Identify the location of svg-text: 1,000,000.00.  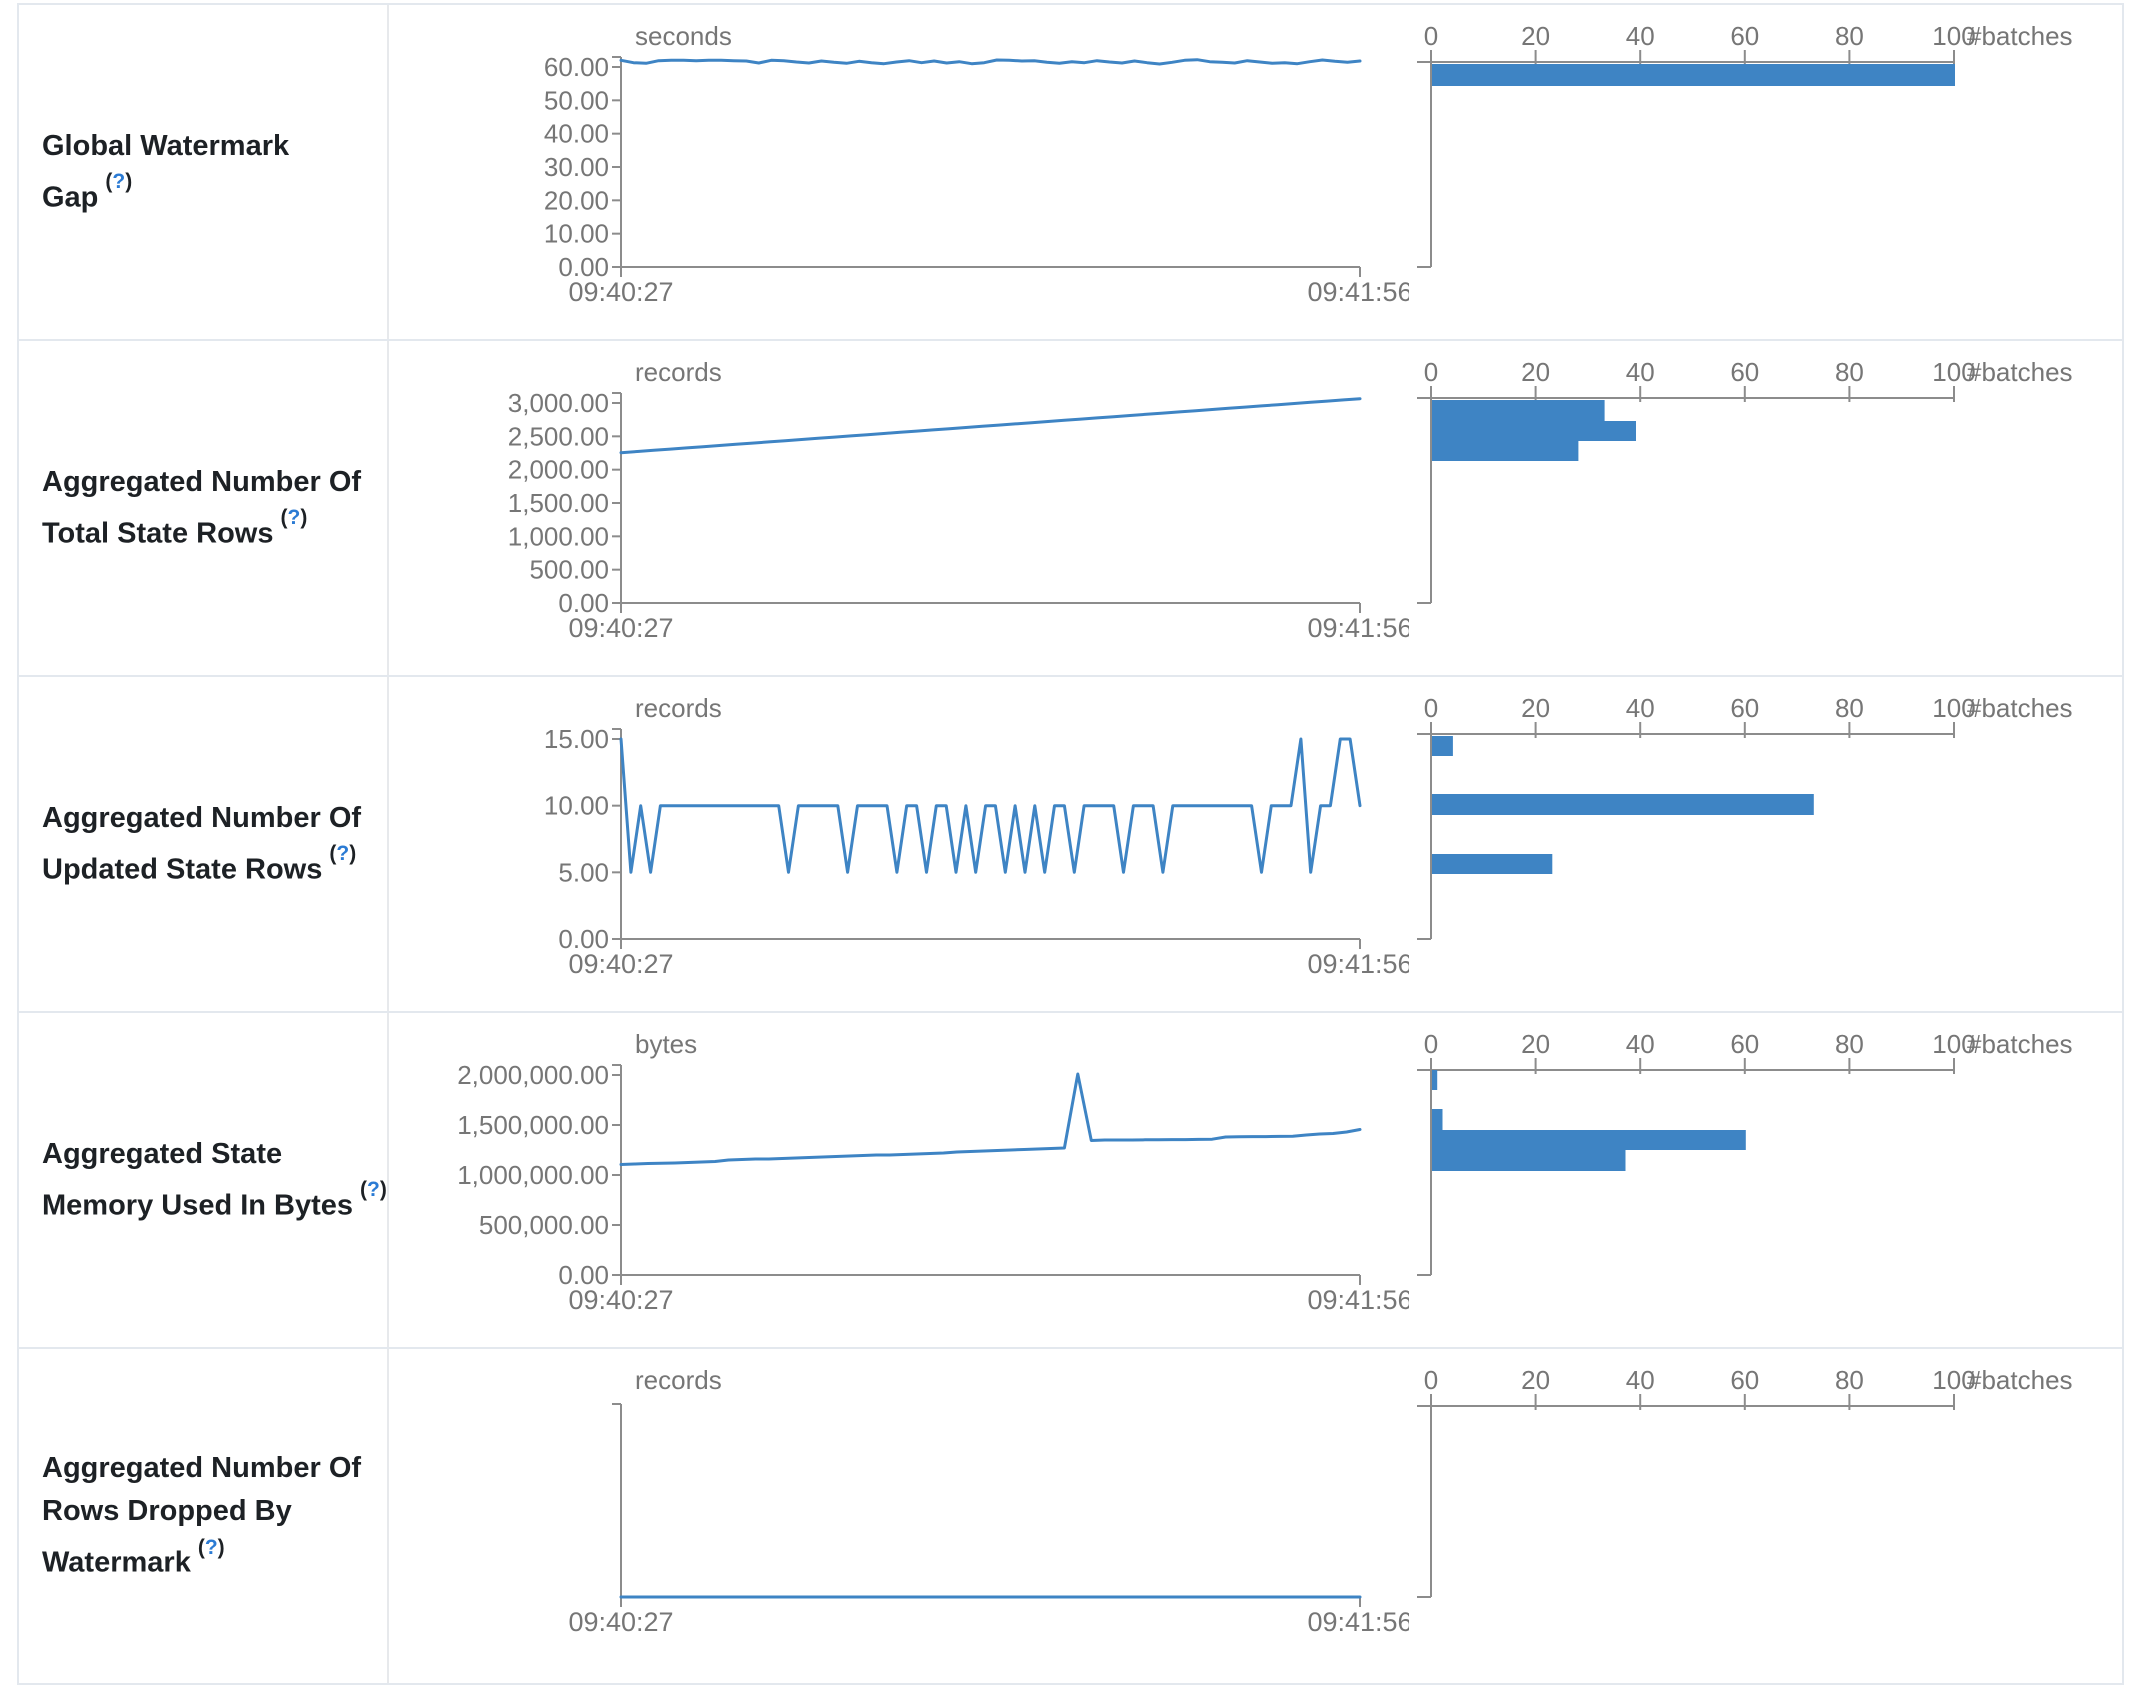
(533, 1175).